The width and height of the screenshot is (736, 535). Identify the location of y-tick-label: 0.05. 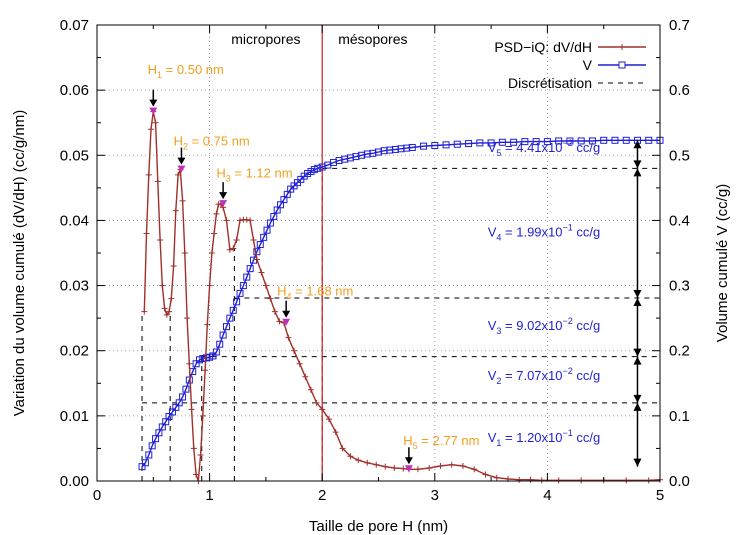
(74, 155).